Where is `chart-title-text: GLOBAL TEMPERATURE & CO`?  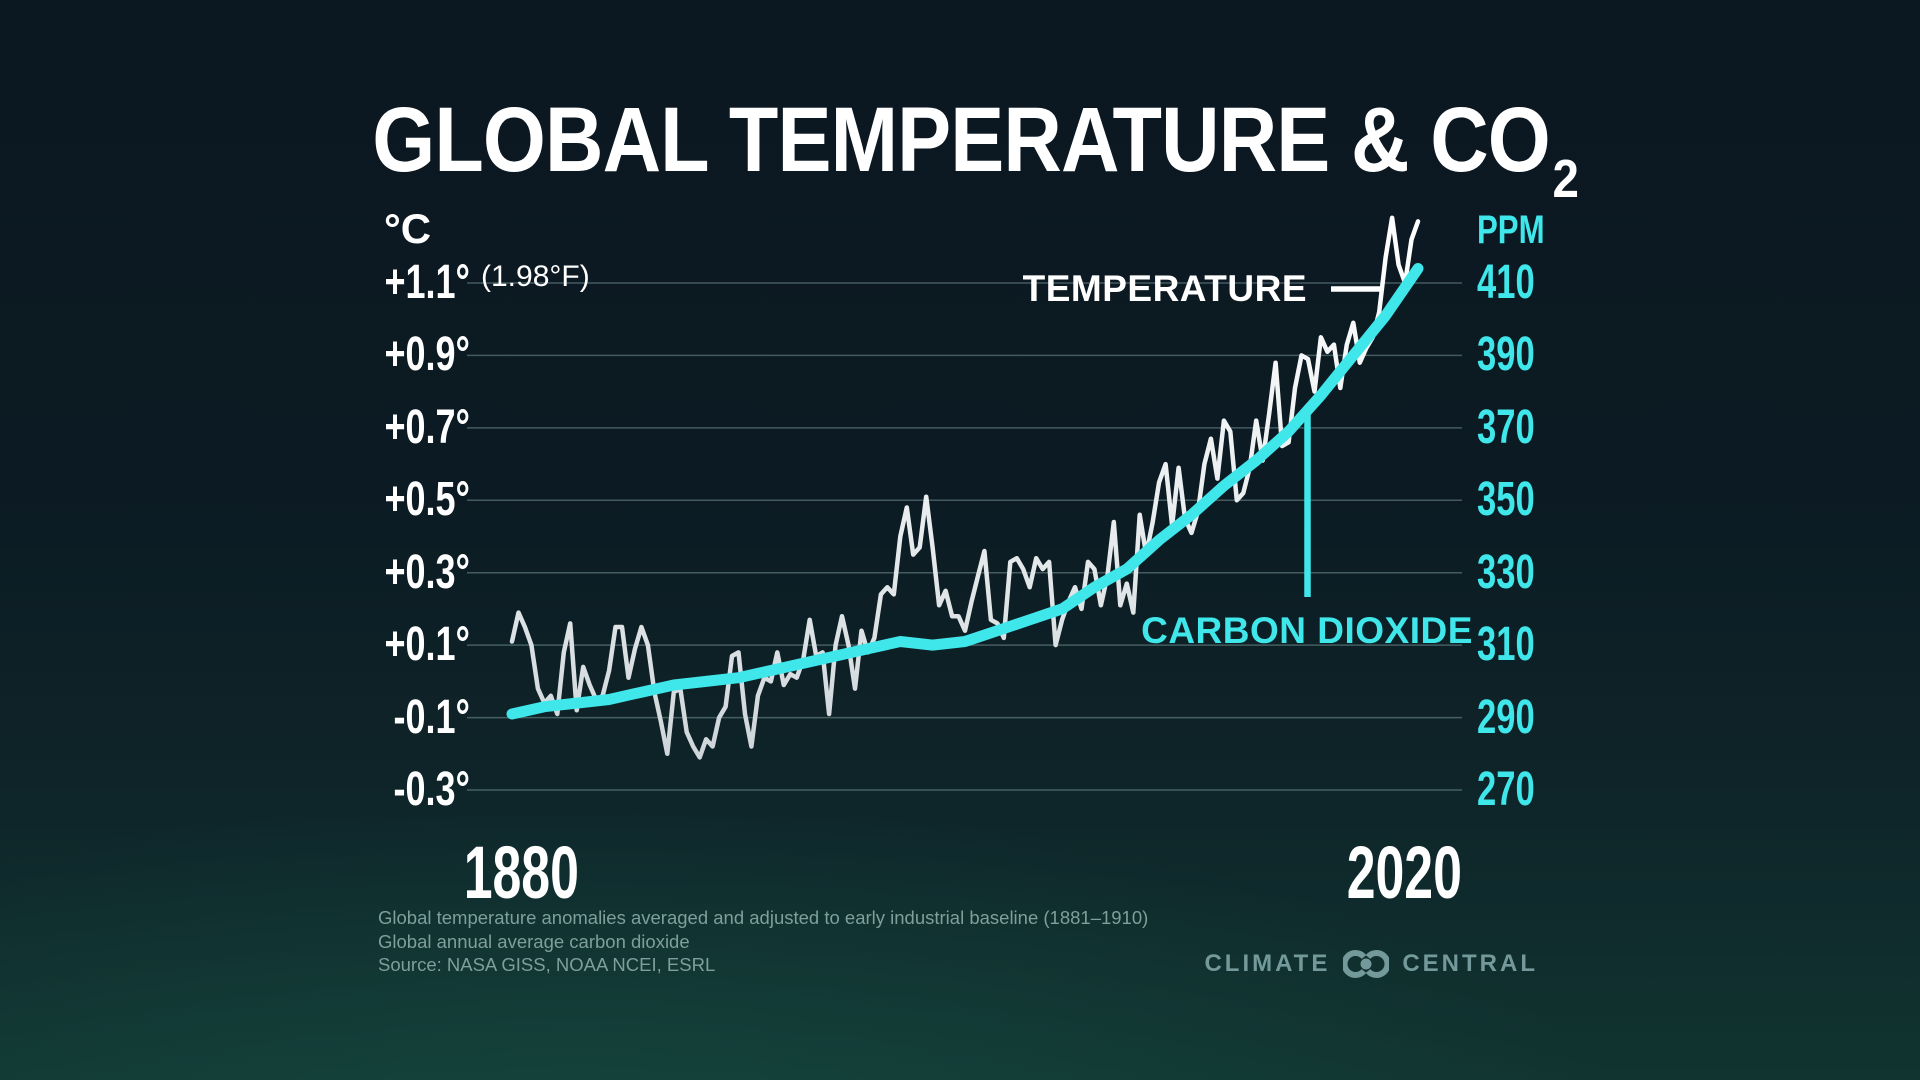
chart-title-text: GLOBAL TEMPERATURE & CO is located at coordinates (961, 140).